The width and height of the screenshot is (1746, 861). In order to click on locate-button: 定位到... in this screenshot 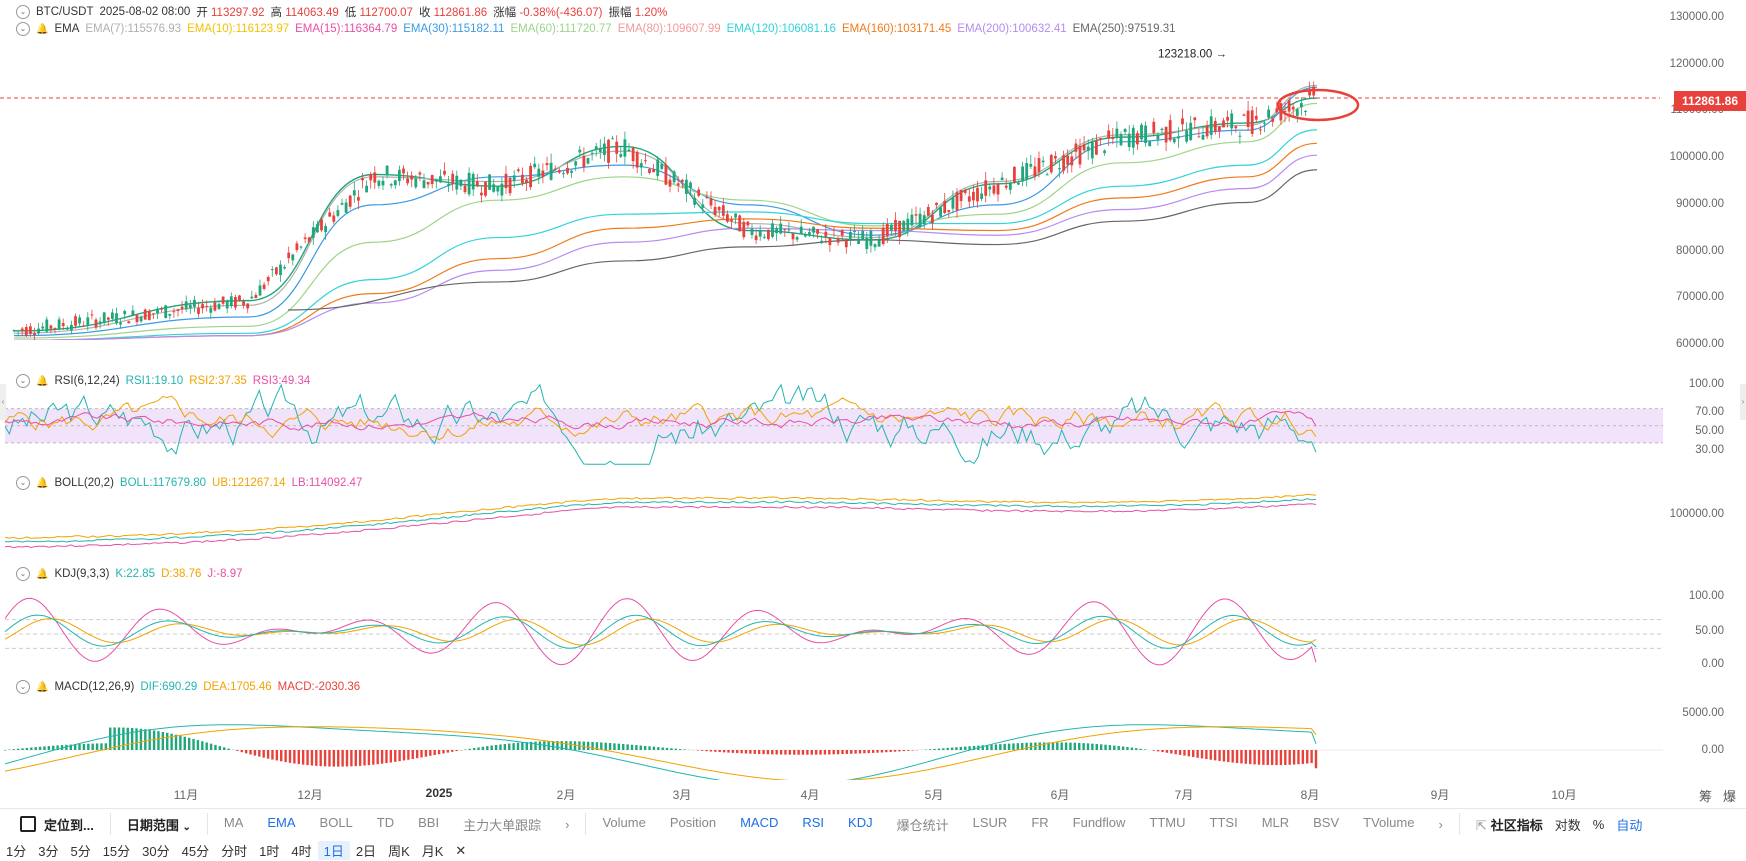, I will do `click(53, 824)`.